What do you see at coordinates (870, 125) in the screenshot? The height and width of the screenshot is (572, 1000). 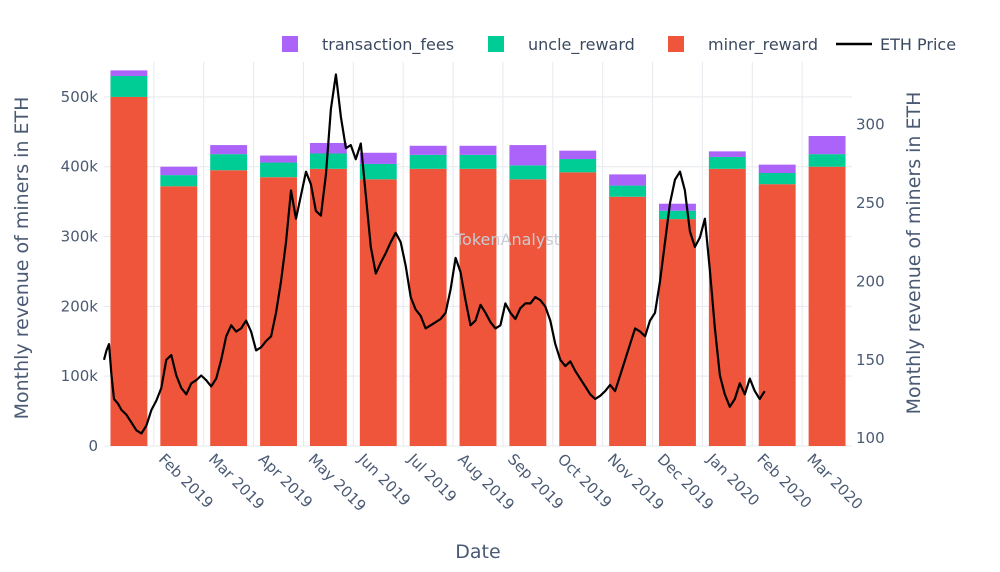 I see `y2-tick-label: 300` at bounding box center [870, 125].